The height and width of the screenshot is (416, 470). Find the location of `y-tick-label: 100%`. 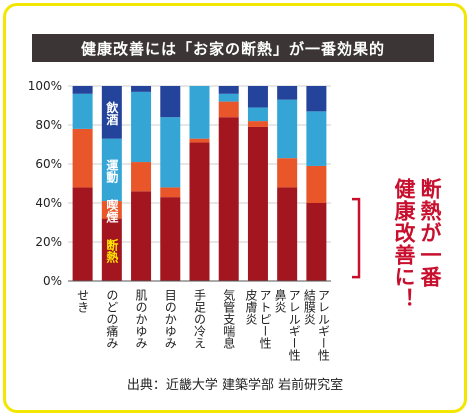

y-tick-label: 100% is located at coordinates (45, 86).